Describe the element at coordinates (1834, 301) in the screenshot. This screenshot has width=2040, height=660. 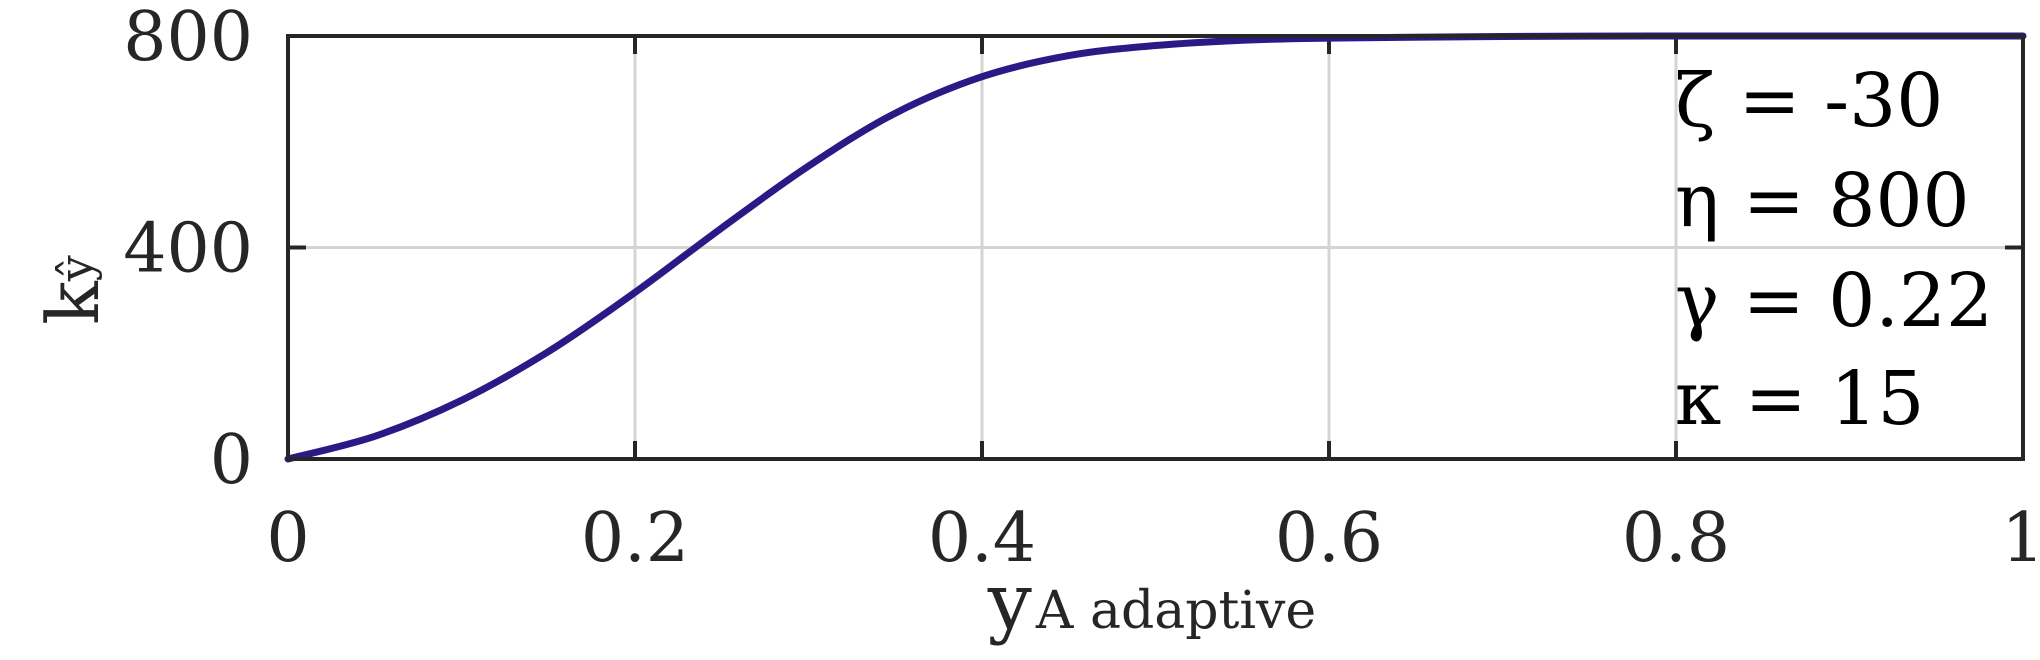
I see `annotation-gamma: γ = 0.22` at that location.